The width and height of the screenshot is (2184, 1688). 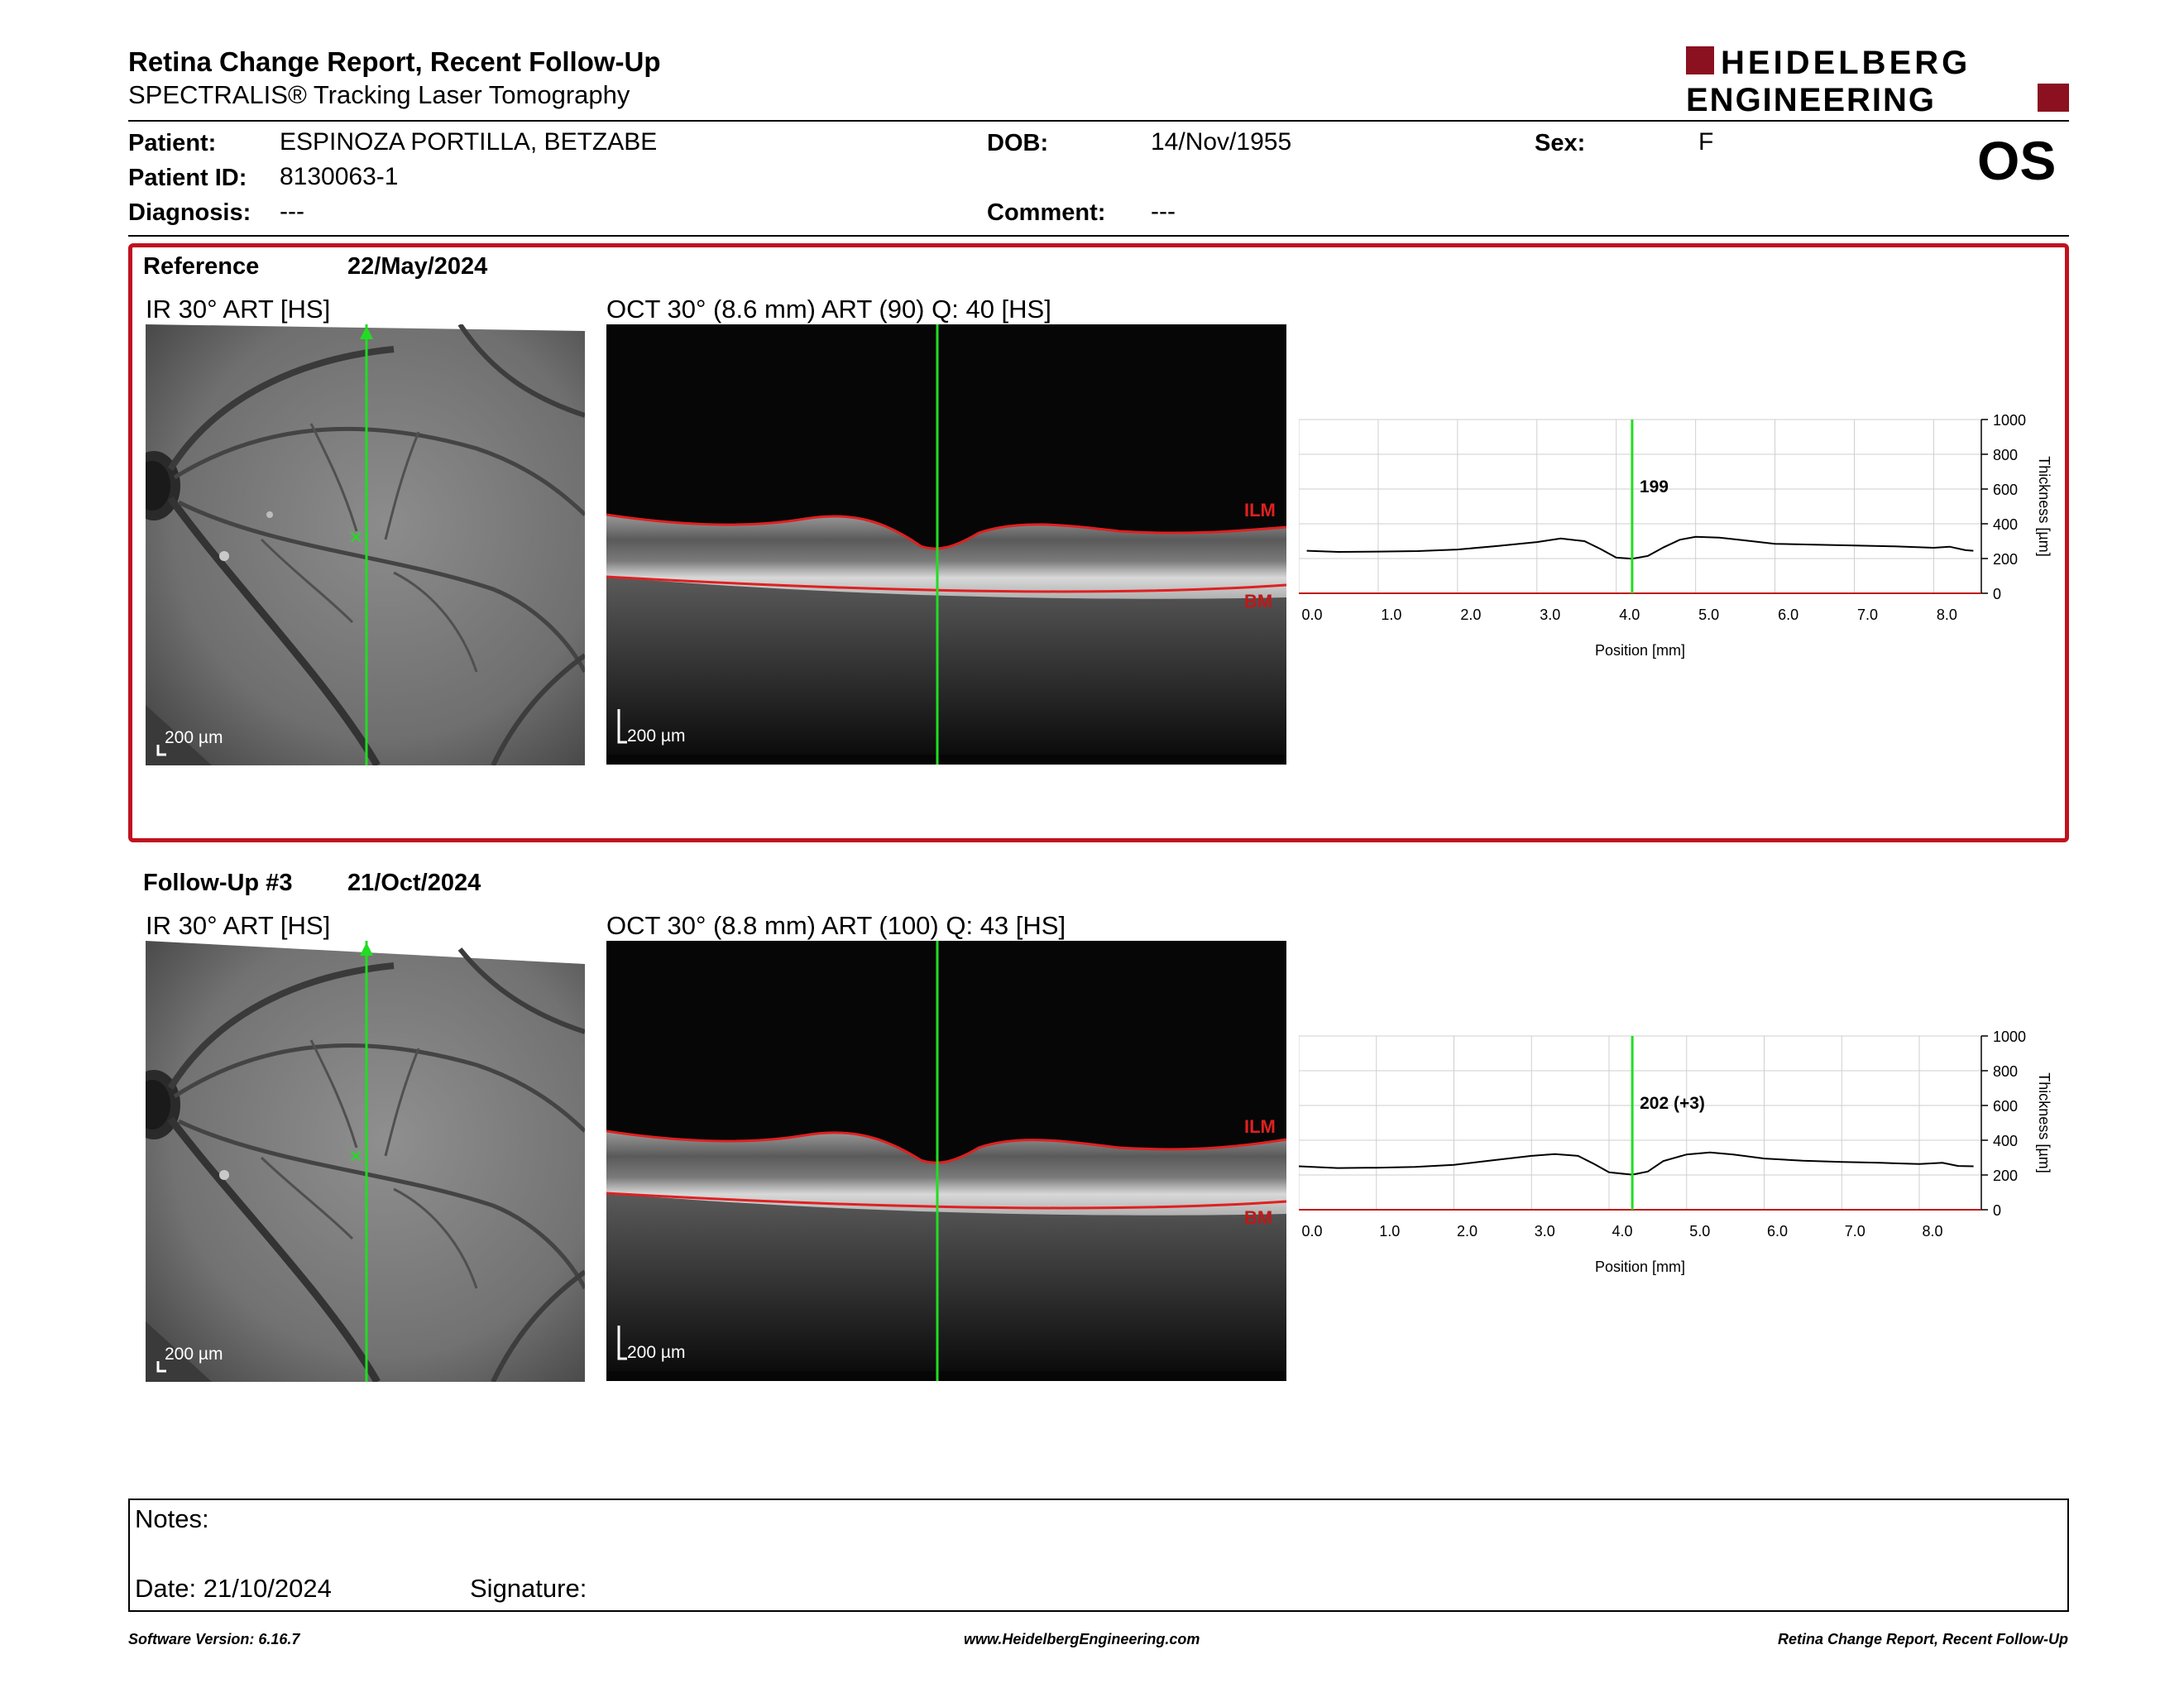 What do you see at coordinates (1018, 143) in the screenshot?
I see `dob-label: DOB:` at bounding box center [1018, 143].